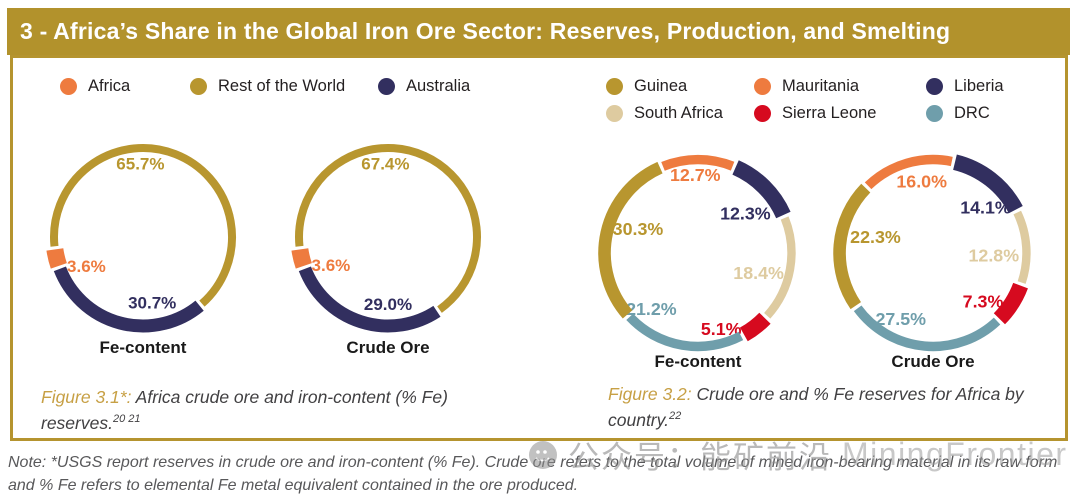  What do you see at coordinates (650, 394) in the screenshot?
I see `caption-prefix: Figure 3.2:` at bounding box center [650, 394].